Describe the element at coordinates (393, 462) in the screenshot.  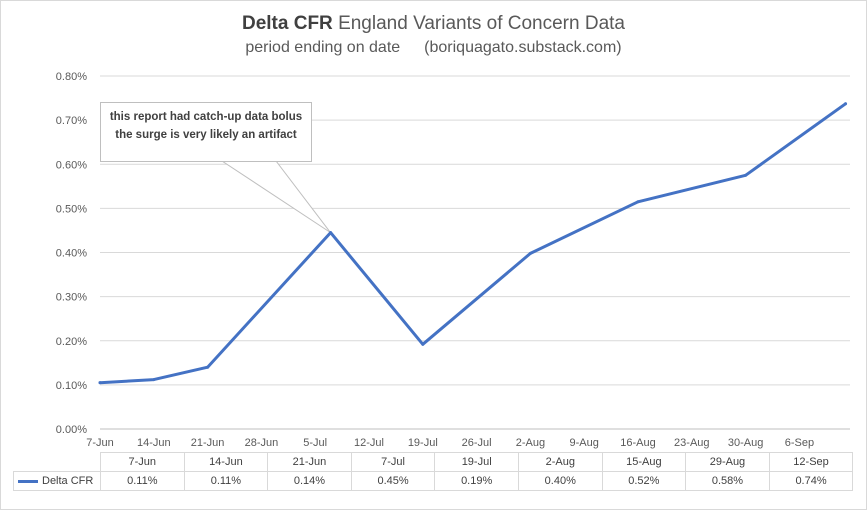
I see `table-date-cell: 7-Jul` at that location.